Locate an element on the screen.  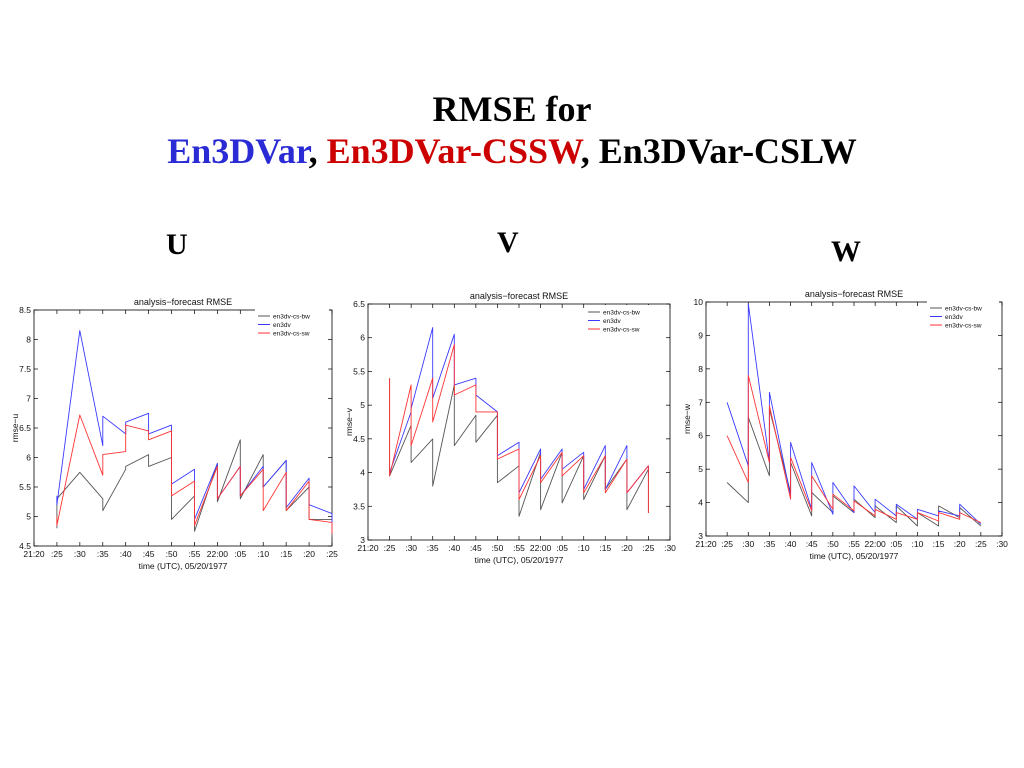
panel-label-u: U is located at coordinates (177, 244).